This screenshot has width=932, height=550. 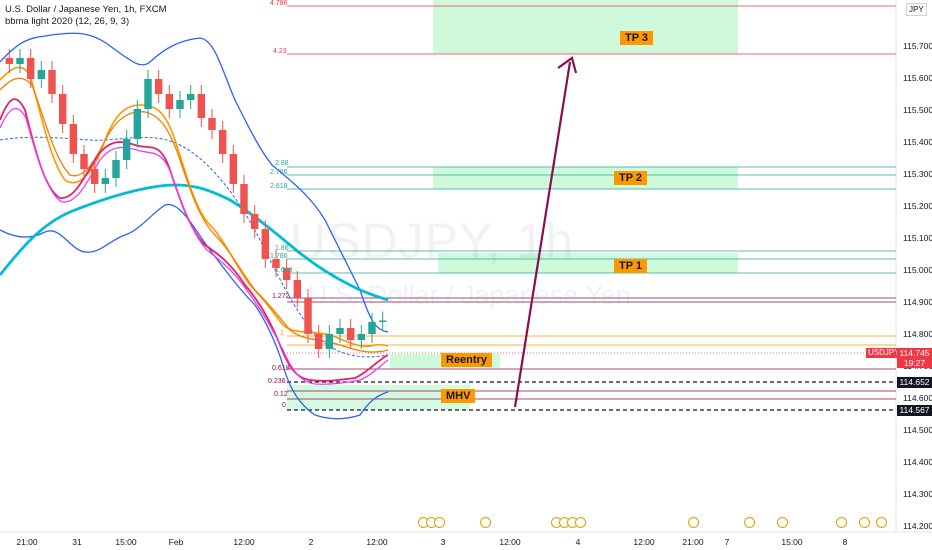 What do you see at coordinates (917, 270) in the screenshot?
I see `price-tick: 115.000` at bounding box center [917, 270].